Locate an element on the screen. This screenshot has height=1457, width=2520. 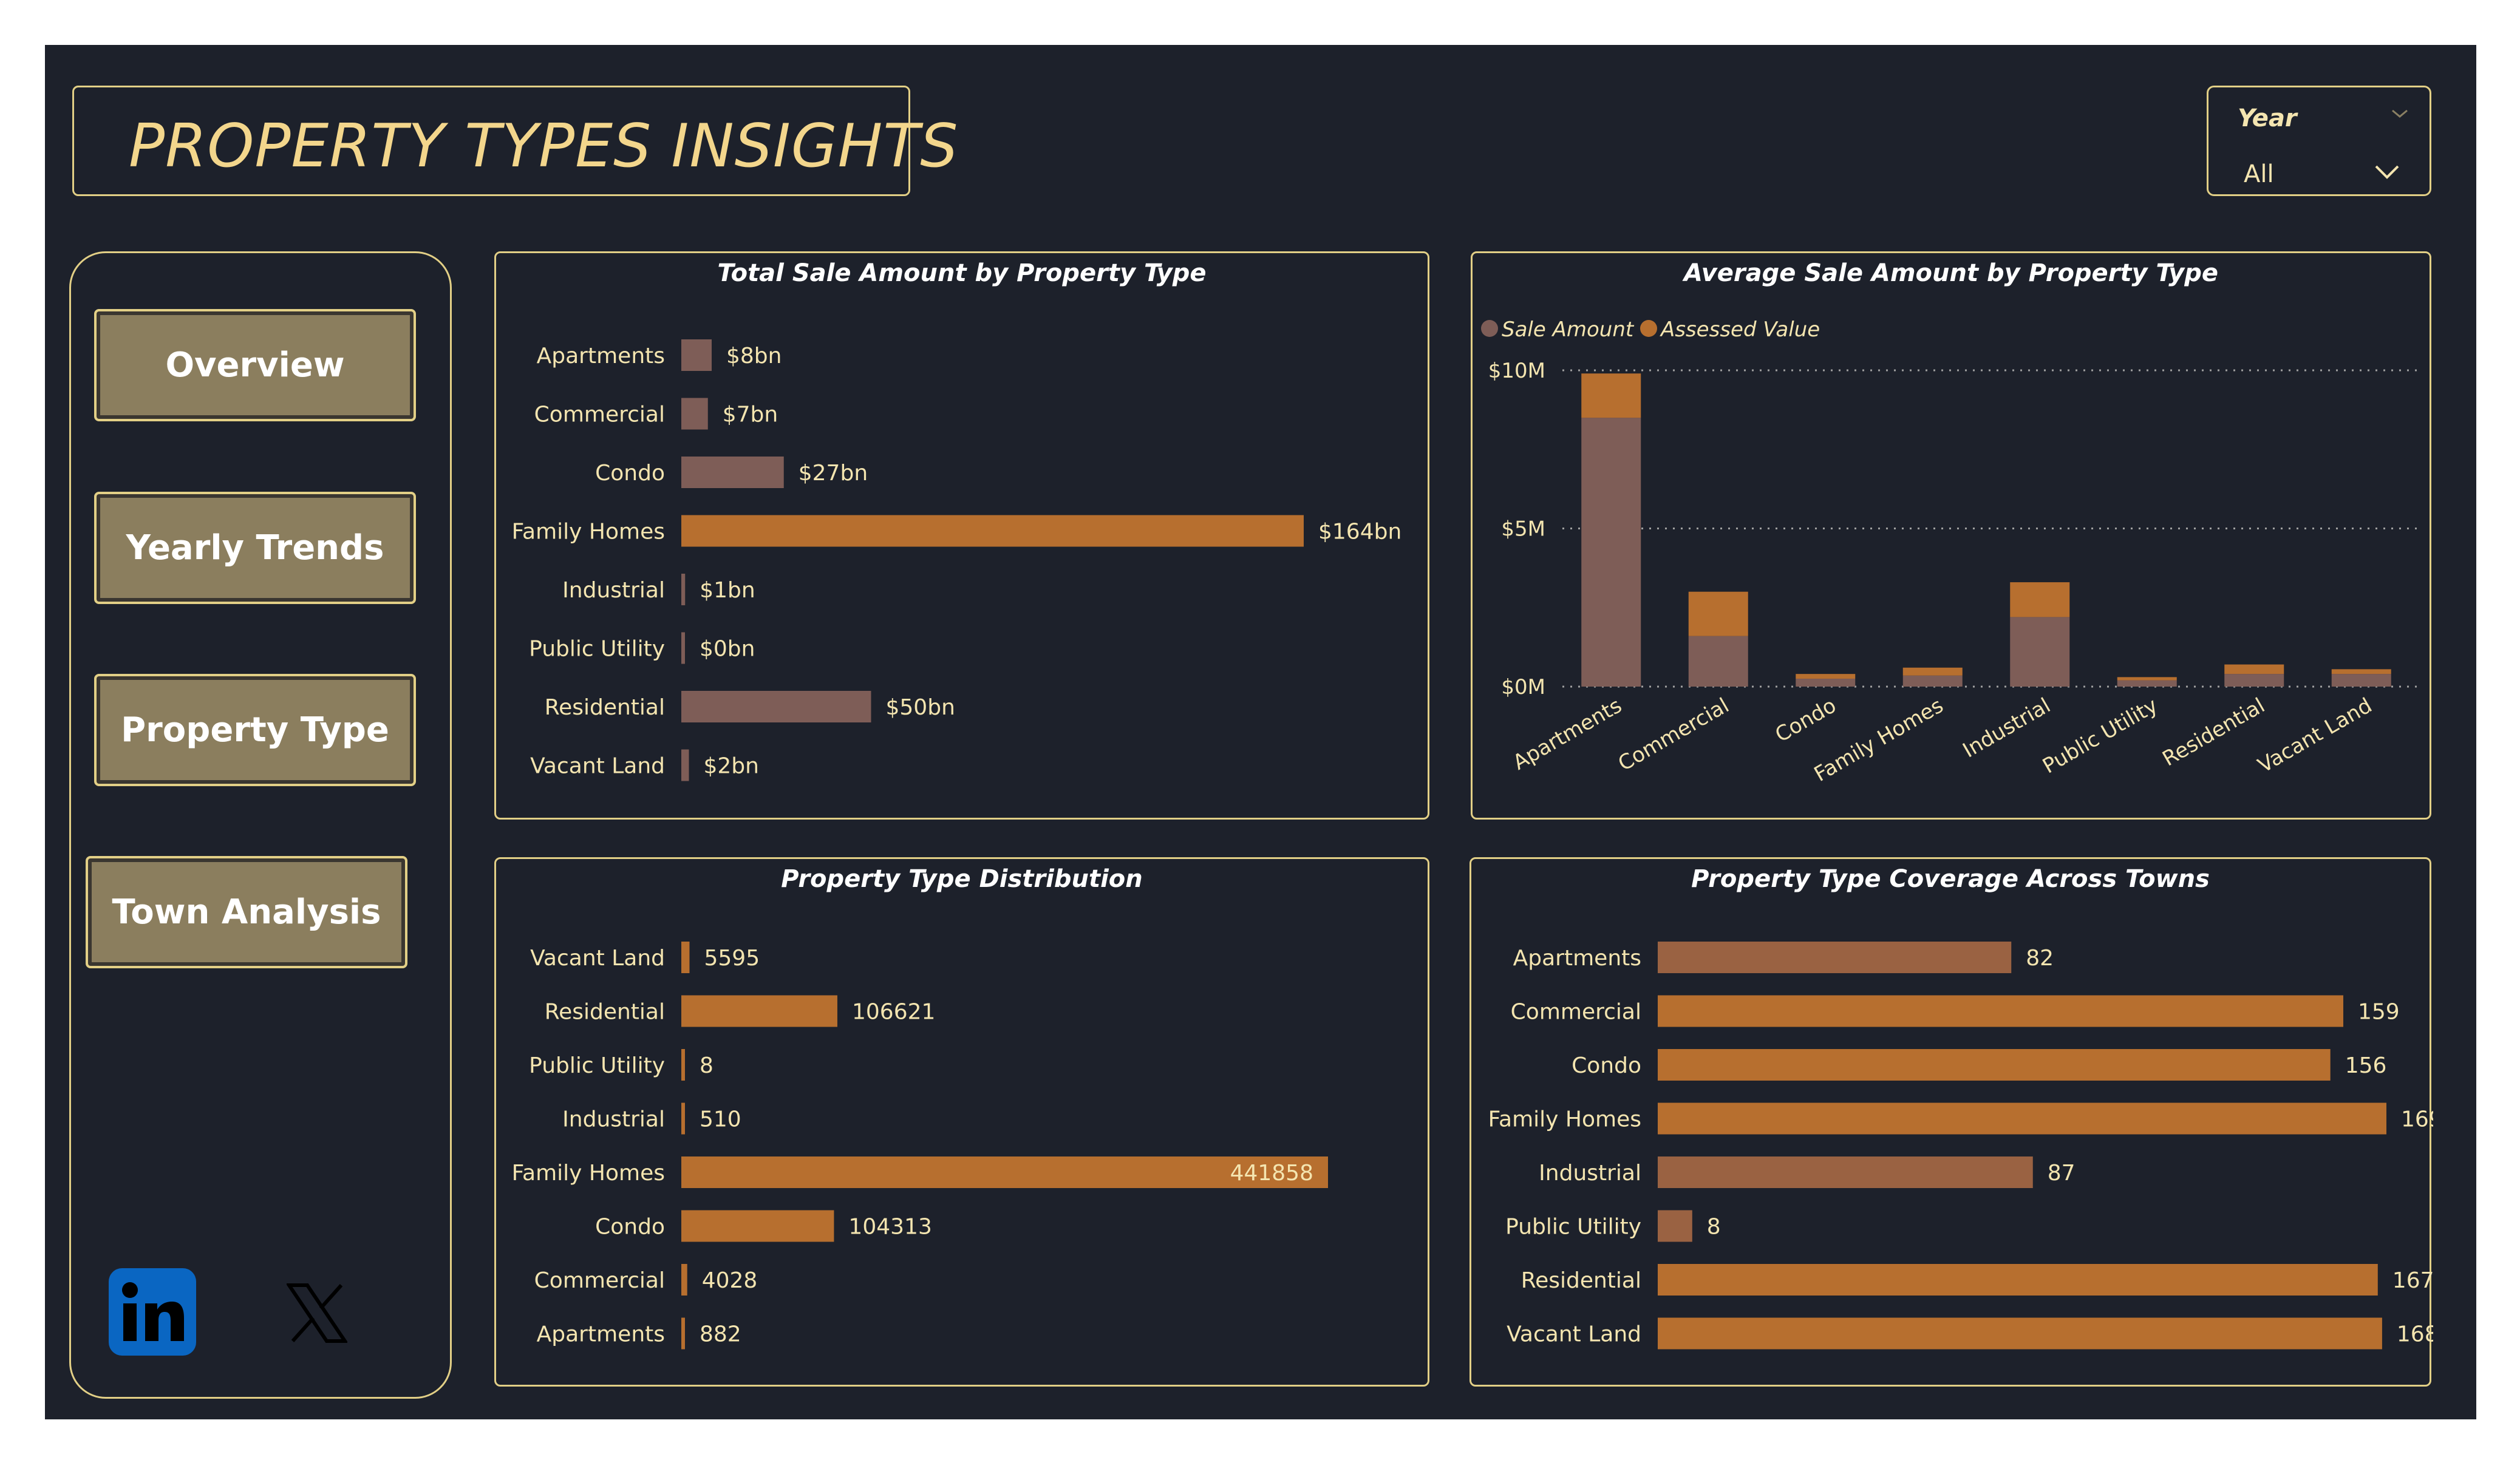
data-label: 87 is located at coordinates (2062, 1173).